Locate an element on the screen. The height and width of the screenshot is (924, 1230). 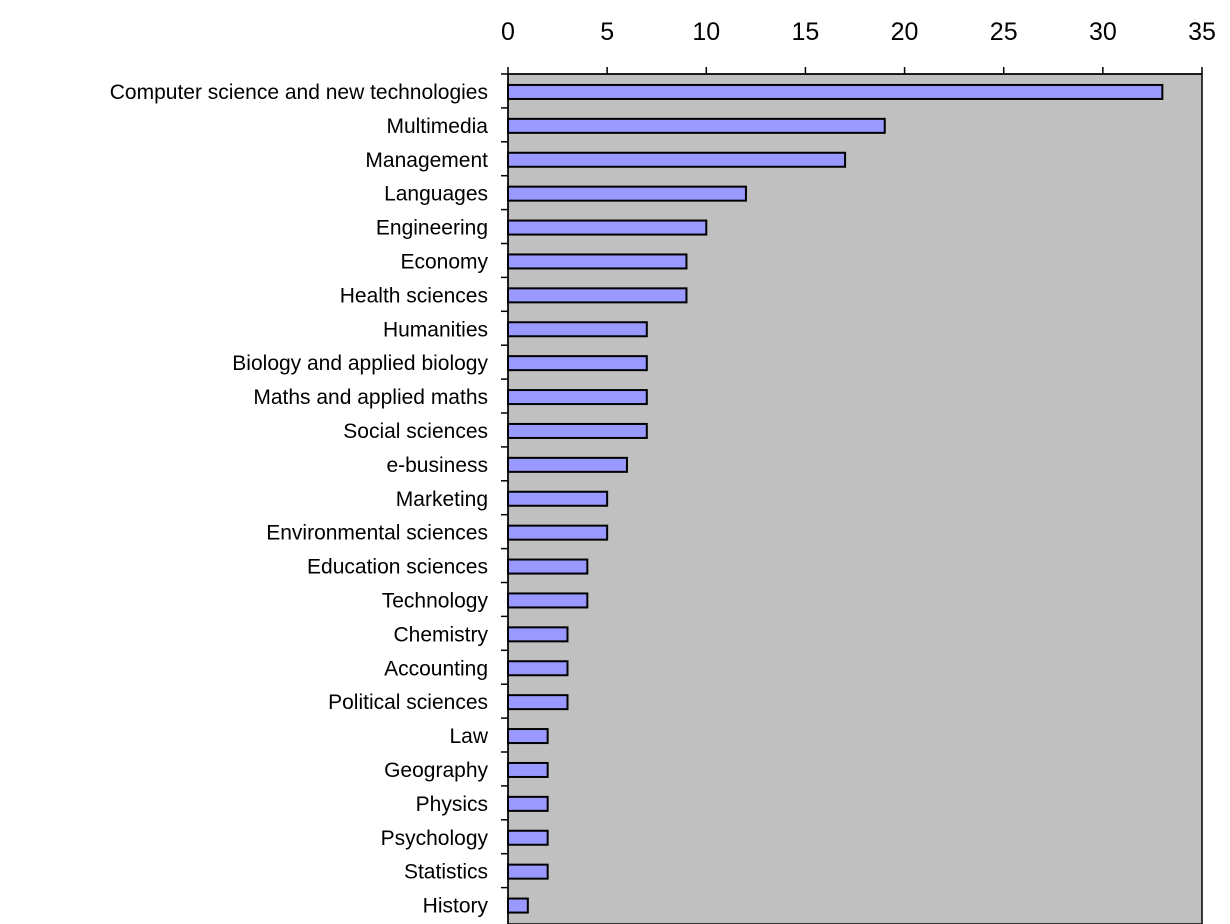
category-label: Economy is located at coordinates (444, 261).